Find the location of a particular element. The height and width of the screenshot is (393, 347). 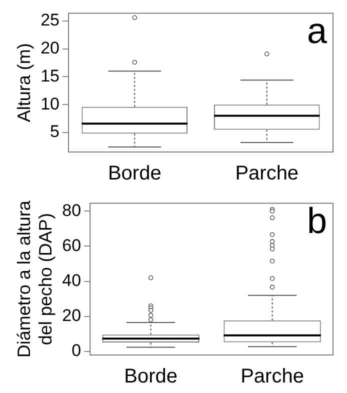

y-axis-title: Altura (m) is located at coordinates (24, 82).